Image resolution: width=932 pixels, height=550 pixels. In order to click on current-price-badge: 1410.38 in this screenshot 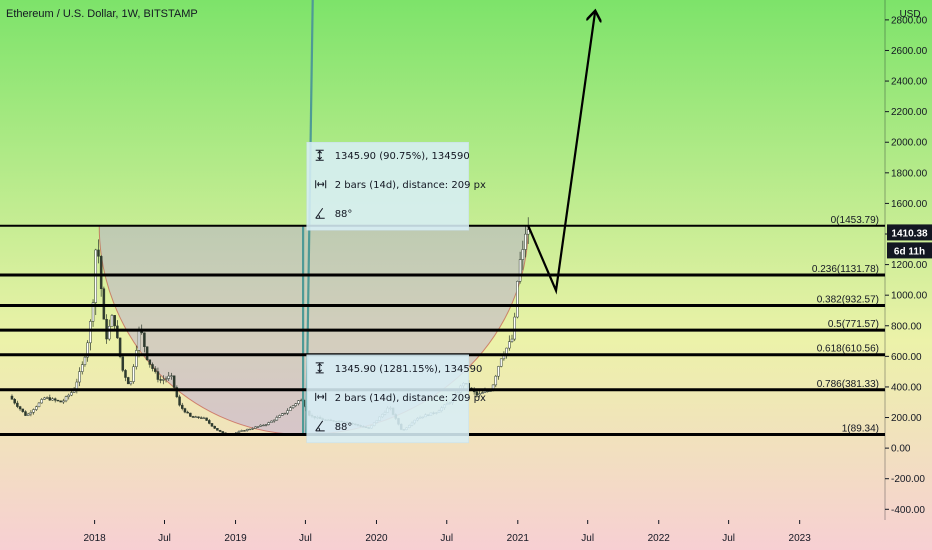, I will do `click(909, 232)`.